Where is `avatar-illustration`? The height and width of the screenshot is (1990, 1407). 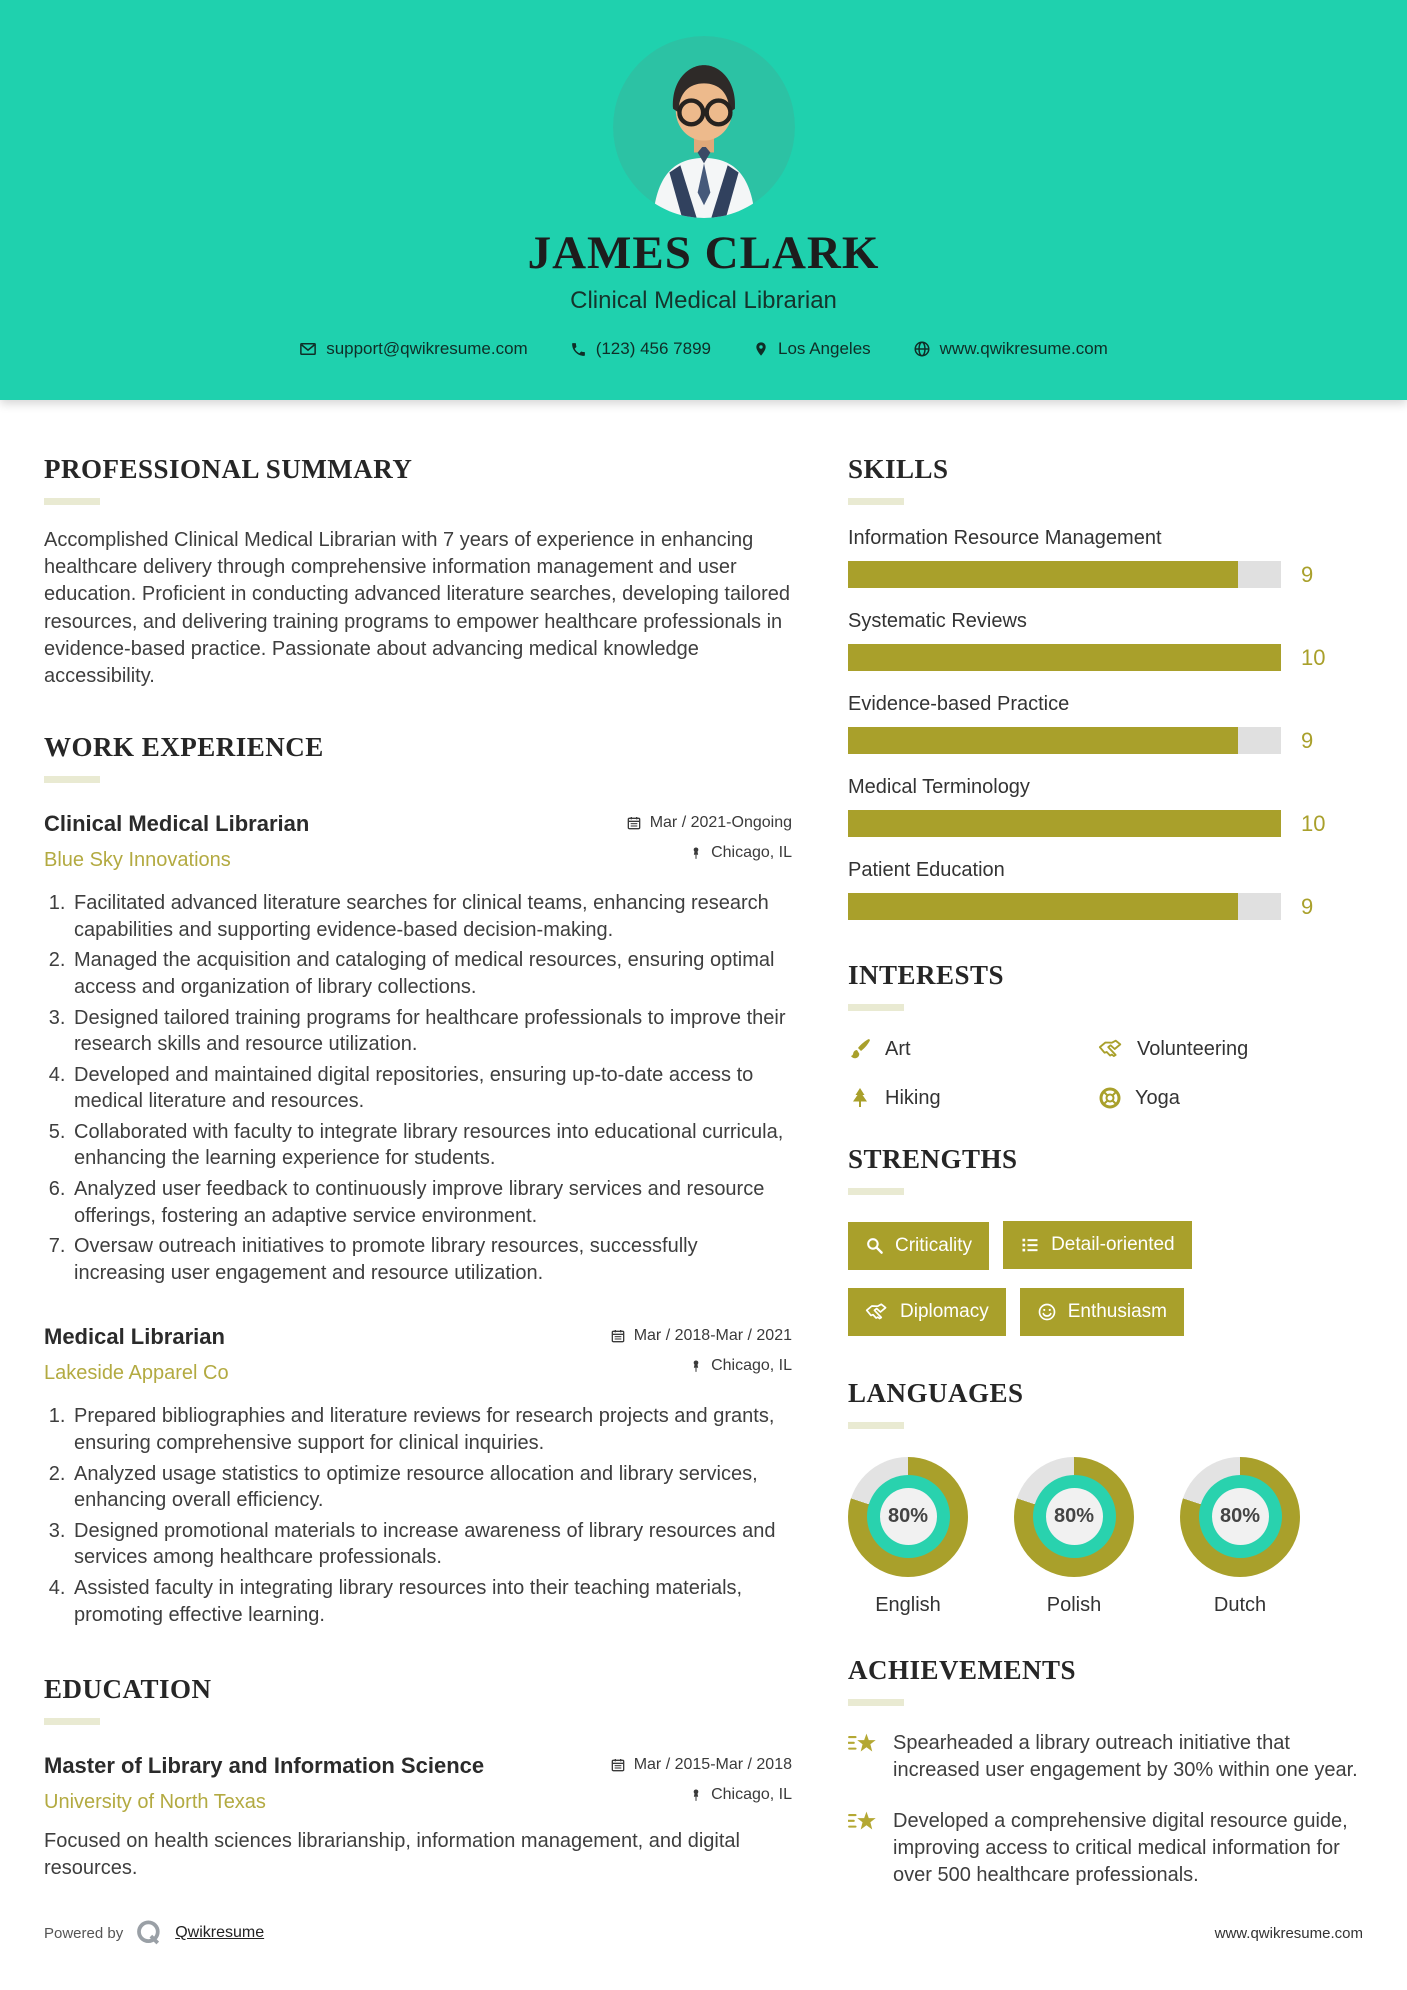 avatar-illustration is located at coordinates (703, 127).